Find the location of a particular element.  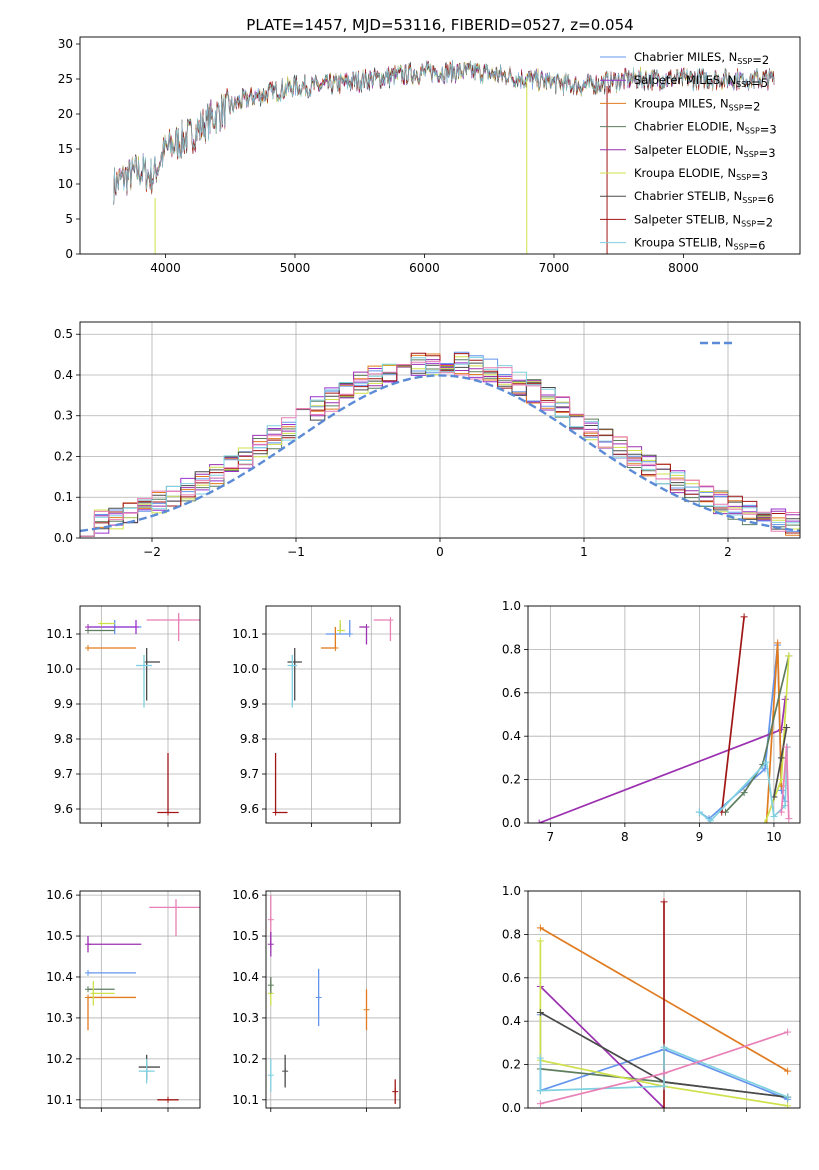

y-tick-label: 0.3 is located at coordinates (63, 416).